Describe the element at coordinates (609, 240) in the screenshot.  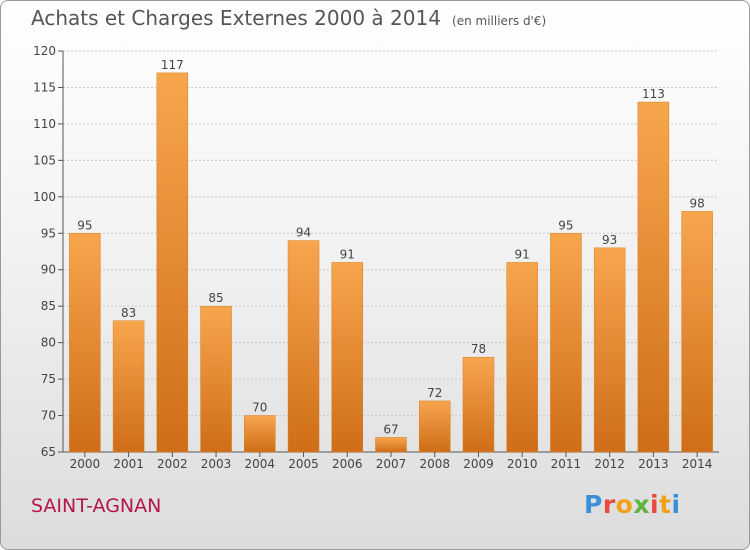
I see `data-label: 93` at that location.